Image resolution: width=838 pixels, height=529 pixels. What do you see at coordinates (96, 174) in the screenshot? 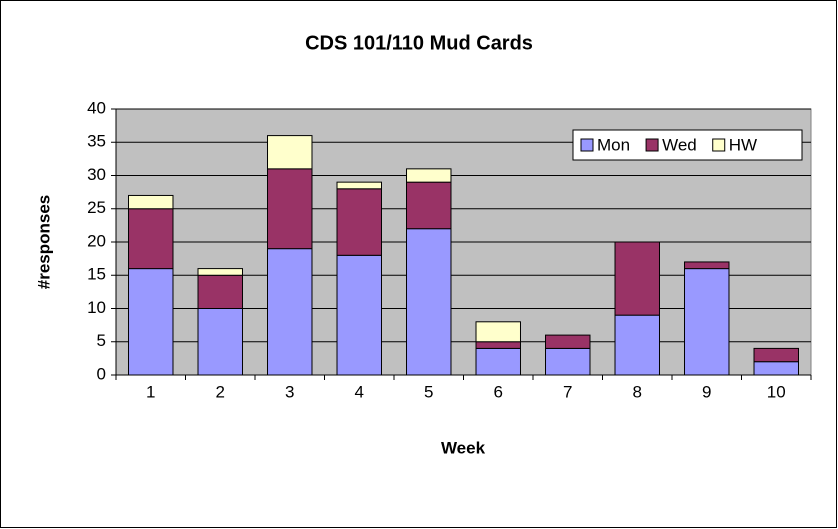
I see `y-tick-label: 30` at bounding box center [96, 174].